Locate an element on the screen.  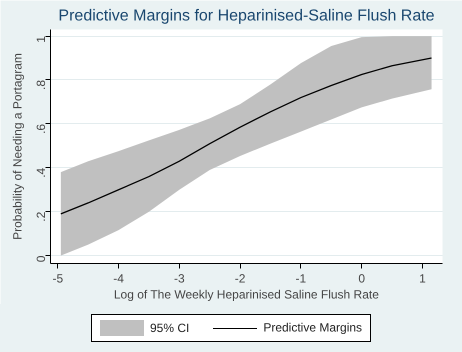
y-tick-label: 1 is located at coordinates (41, 39).